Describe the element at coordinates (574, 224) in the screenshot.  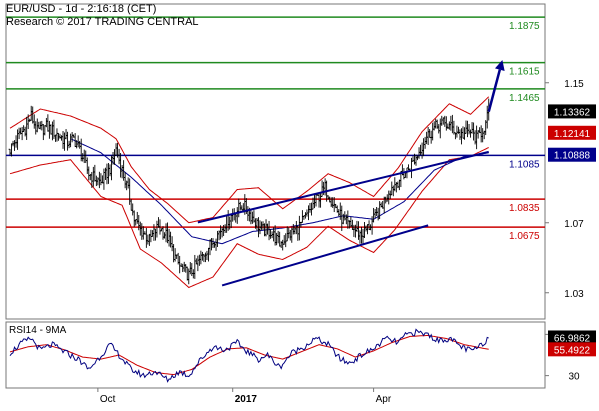
I see `price-axis-label: 1.07` at that location.